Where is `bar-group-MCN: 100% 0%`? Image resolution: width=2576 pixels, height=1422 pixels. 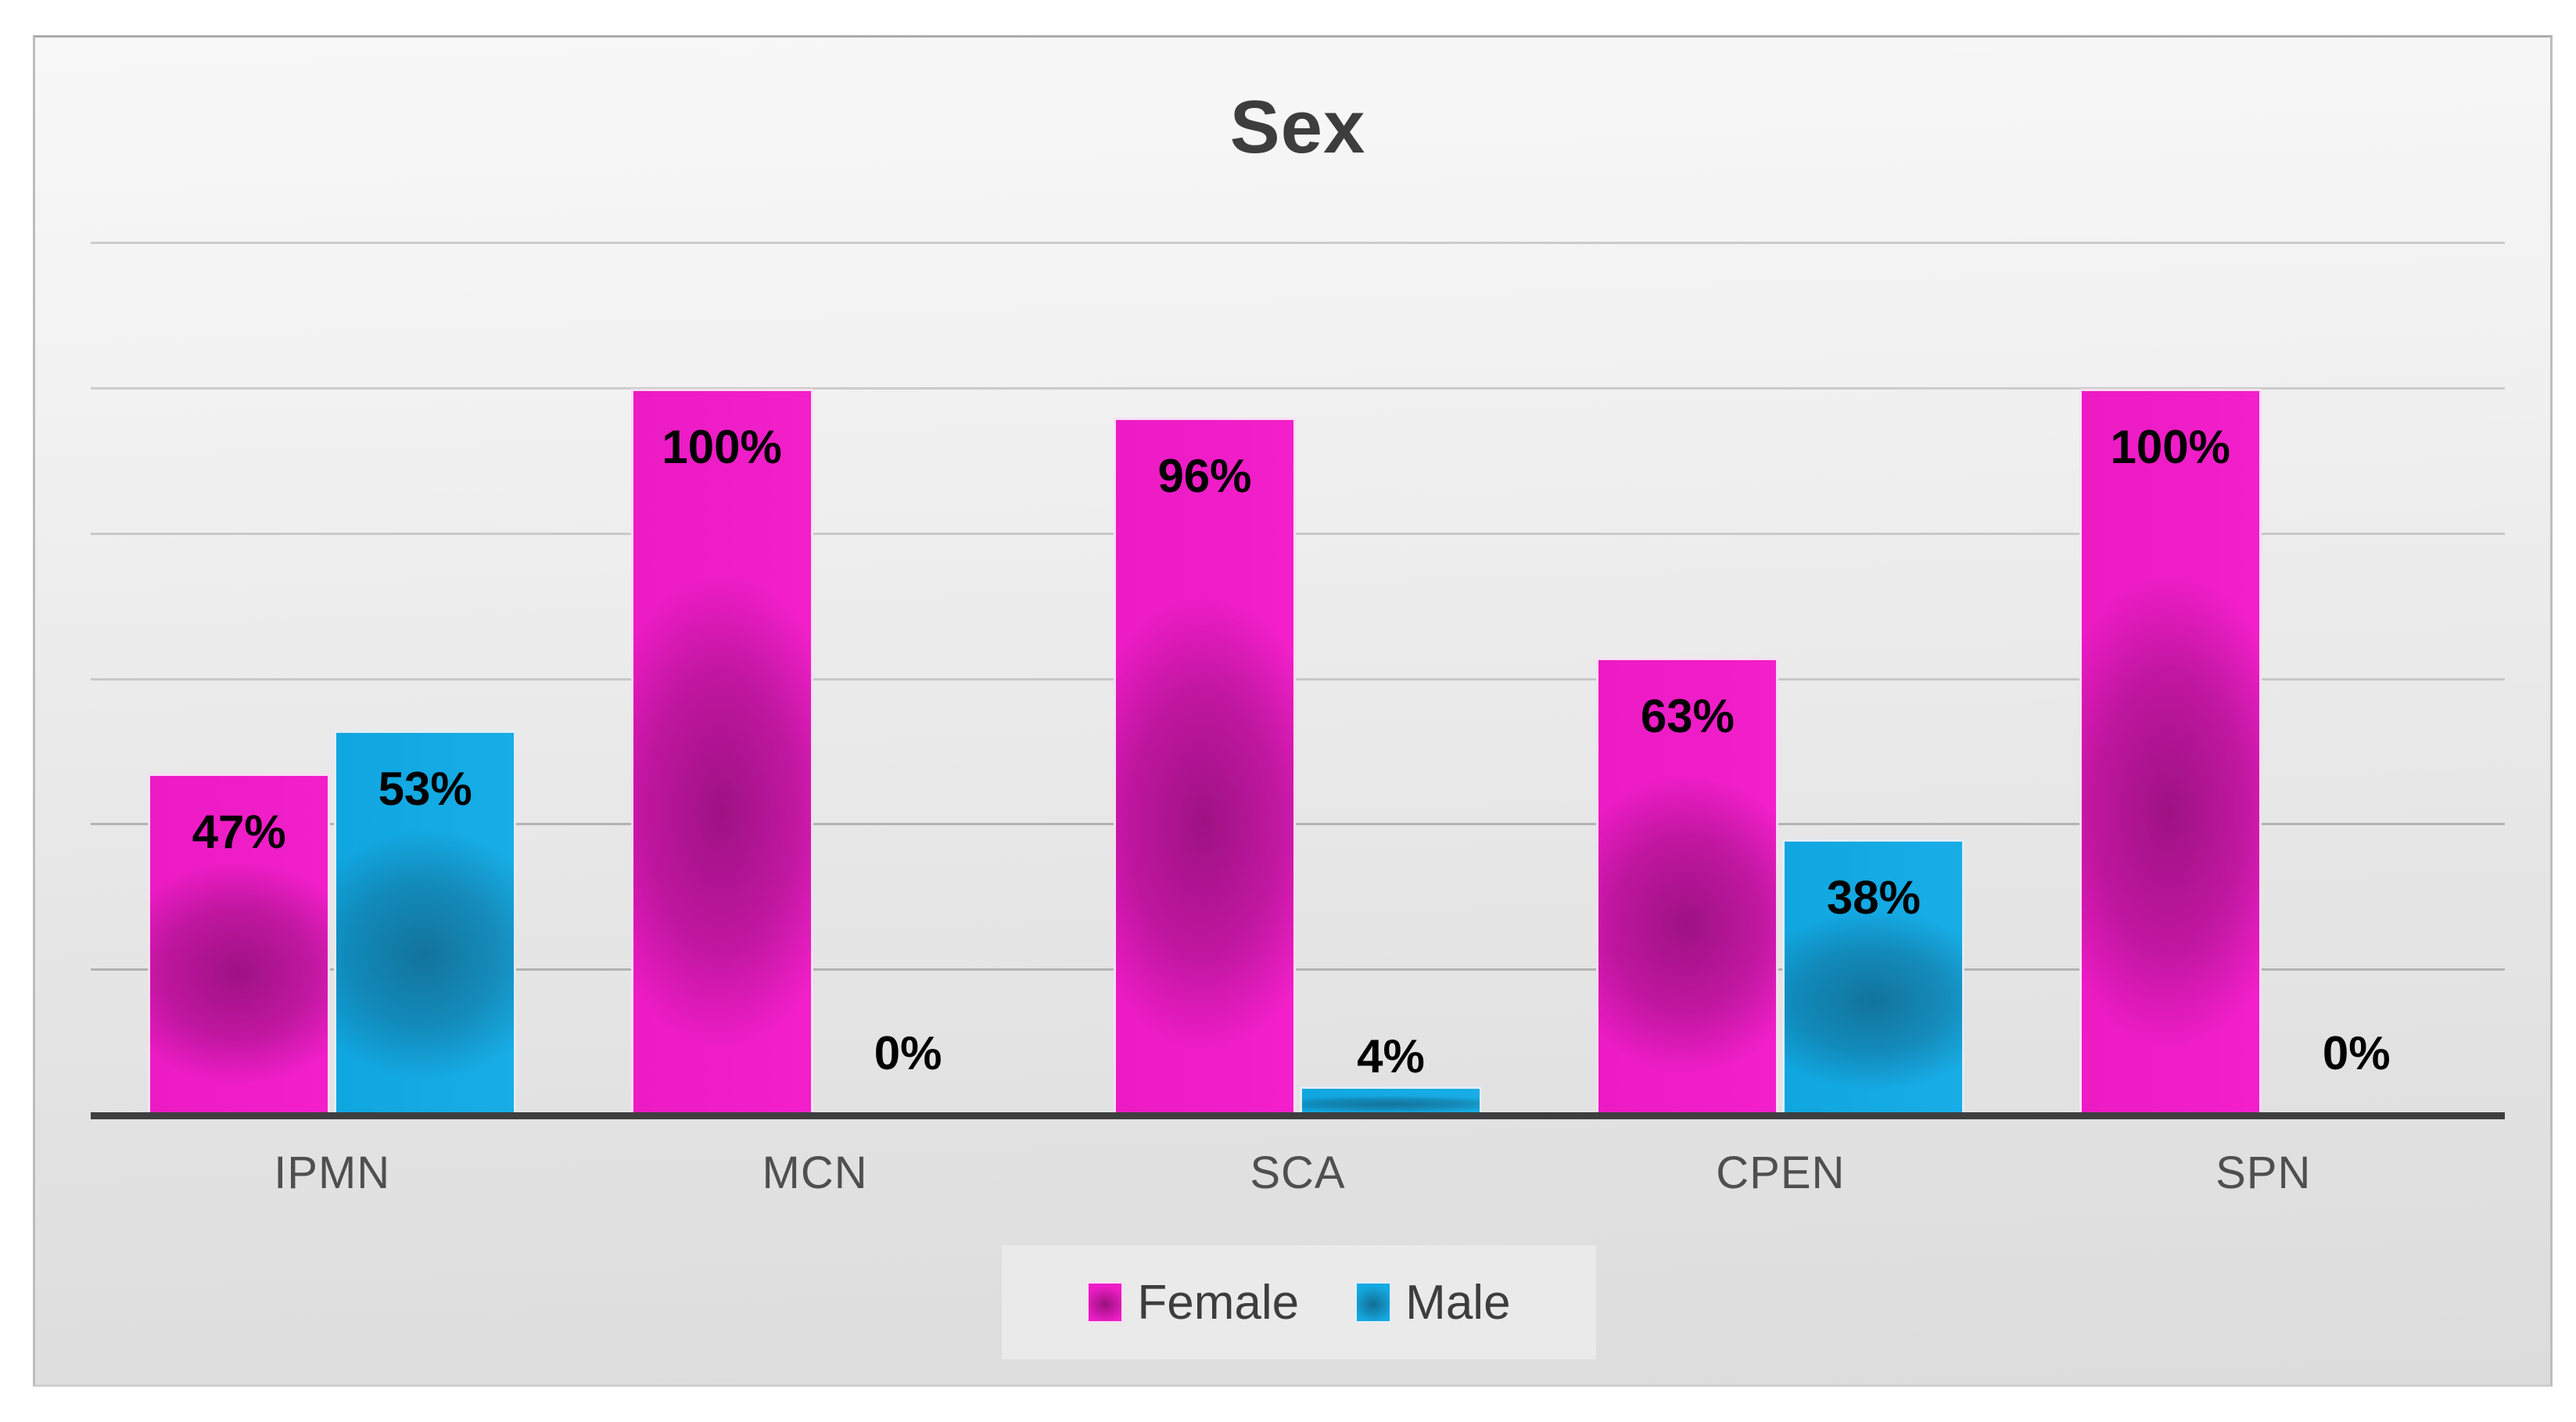
bar-group-MCN: 100% 0% is located at coordinates (815, 679).